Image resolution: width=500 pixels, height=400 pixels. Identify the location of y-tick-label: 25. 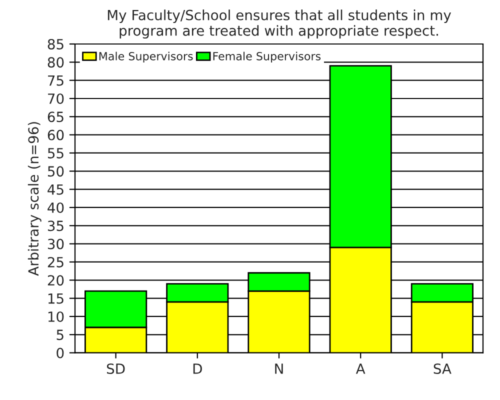
(56, 262).